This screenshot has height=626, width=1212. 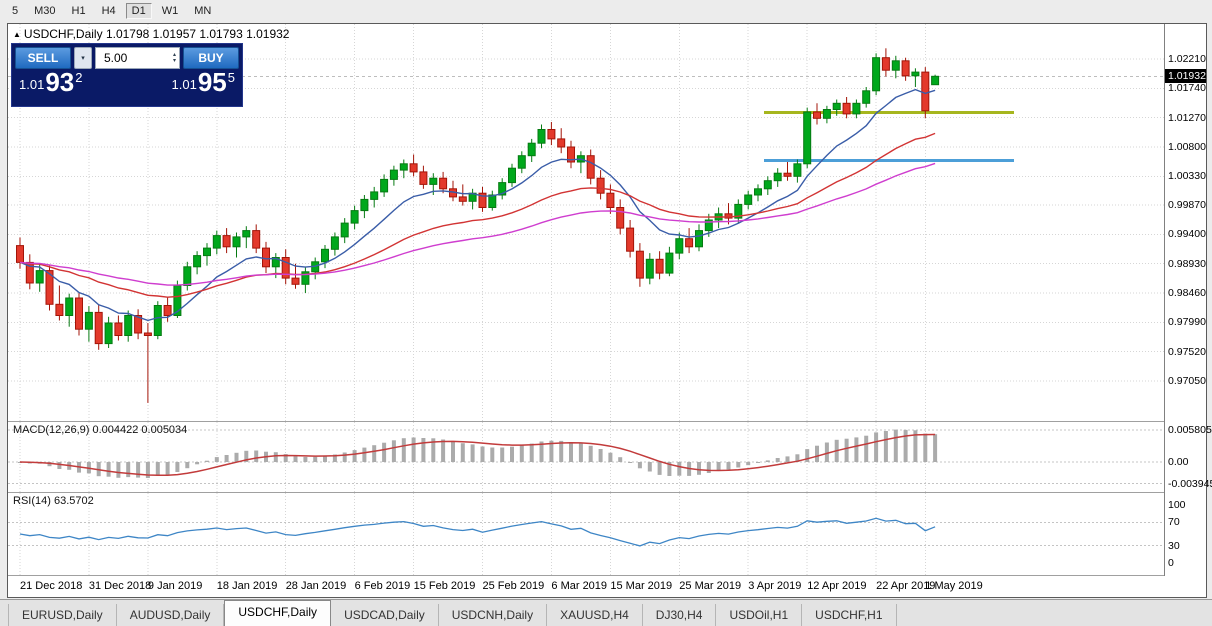 What do you see at coordinates (759, 615) in the screenshot?
I see `tab-usdoil-h1: USDOil,H1` at bounding box center [759, 615].